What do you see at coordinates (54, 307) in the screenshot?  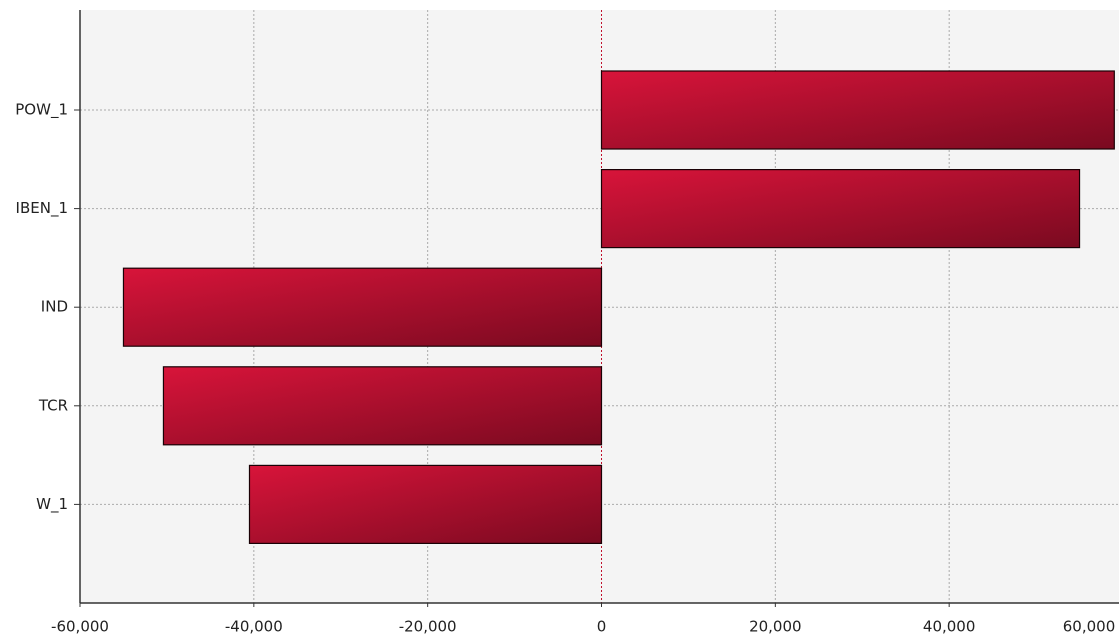 I see `y-tick-label: IND` at bounding box center [54, 307].